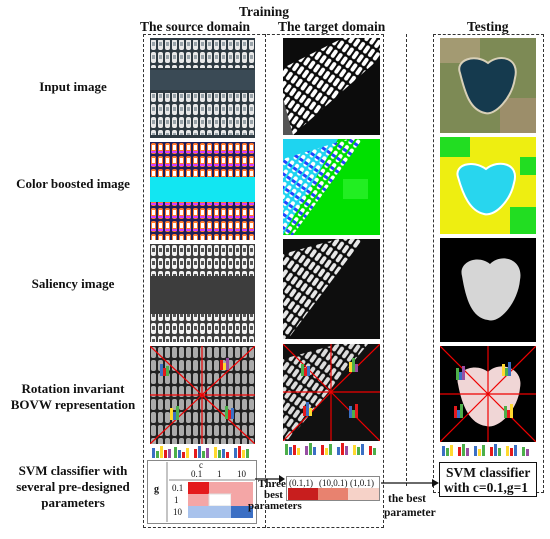 The width and height of the screenshot is (550, 539). What do you see at coordinates (301, 483) in the screenshot?
I see `best-cell-label-1: (0.1,1)` at bounding box center [301, 483].